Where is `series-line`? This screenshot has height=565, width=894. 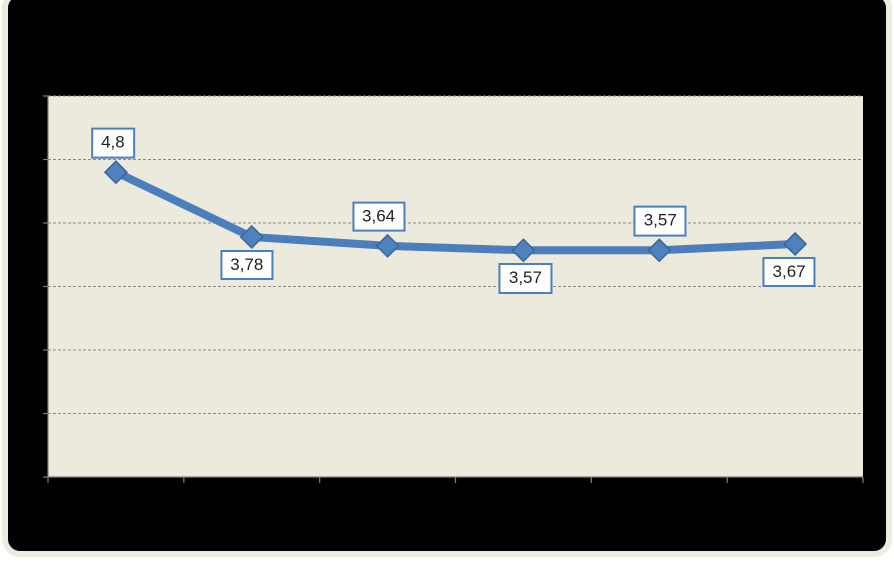 series-line is located at coordinates (455, 211).